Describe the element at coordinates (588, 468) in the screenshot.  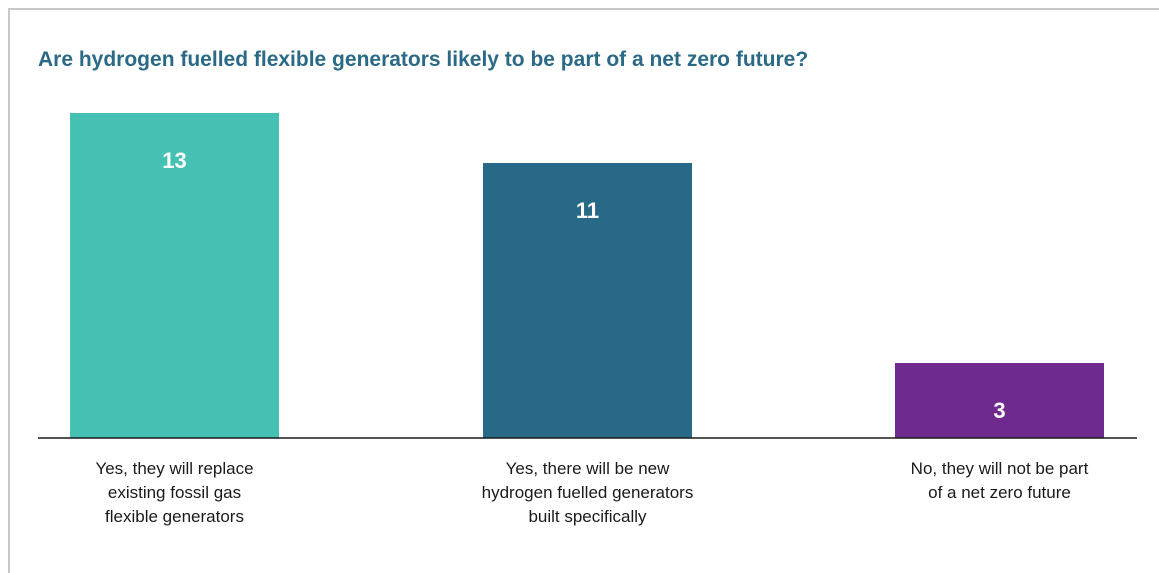
I see `category-label-line: Yes, there will be new` at that location.